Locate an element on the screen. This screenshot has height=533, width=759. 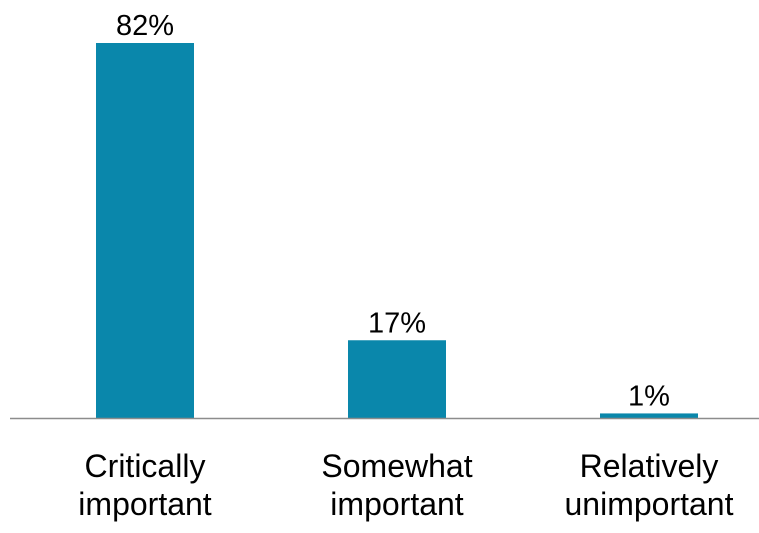
data-label-1: 17% is located at coordinates (397, 323).